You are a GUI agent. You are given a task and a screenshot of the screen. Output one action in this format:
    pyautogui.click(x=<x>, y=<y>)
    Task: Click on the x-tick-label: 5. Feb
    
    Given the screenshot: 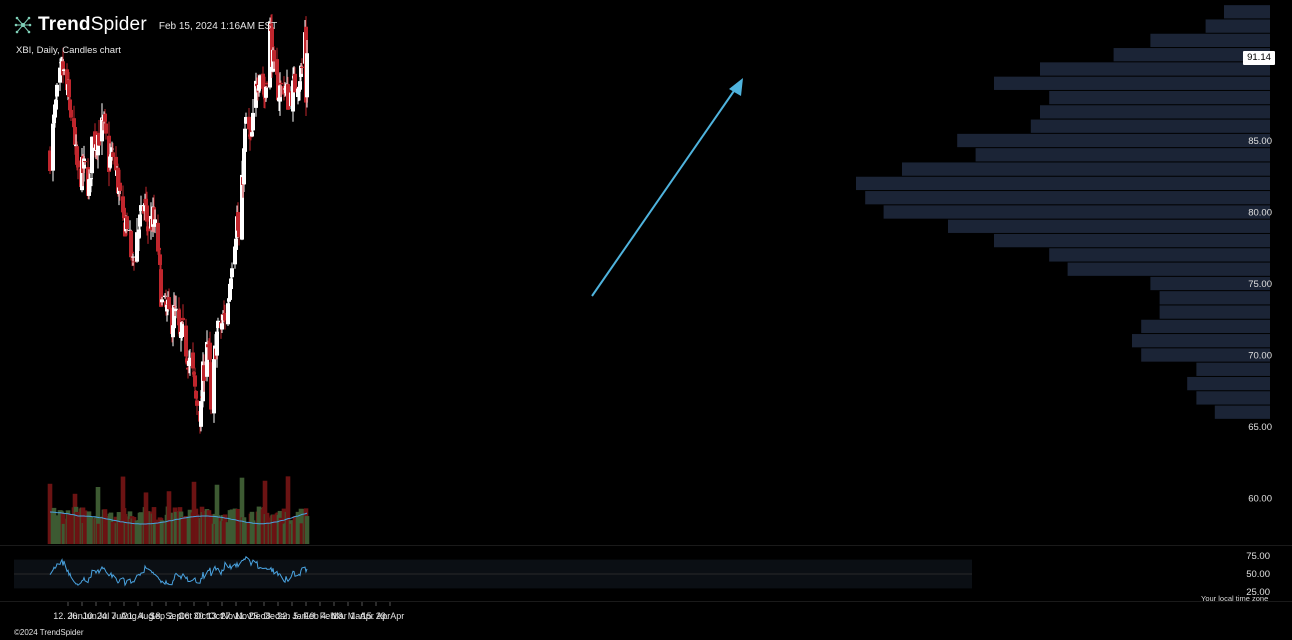 What is the action you would take?
    pyautogui.click(x=306, y=616)
    